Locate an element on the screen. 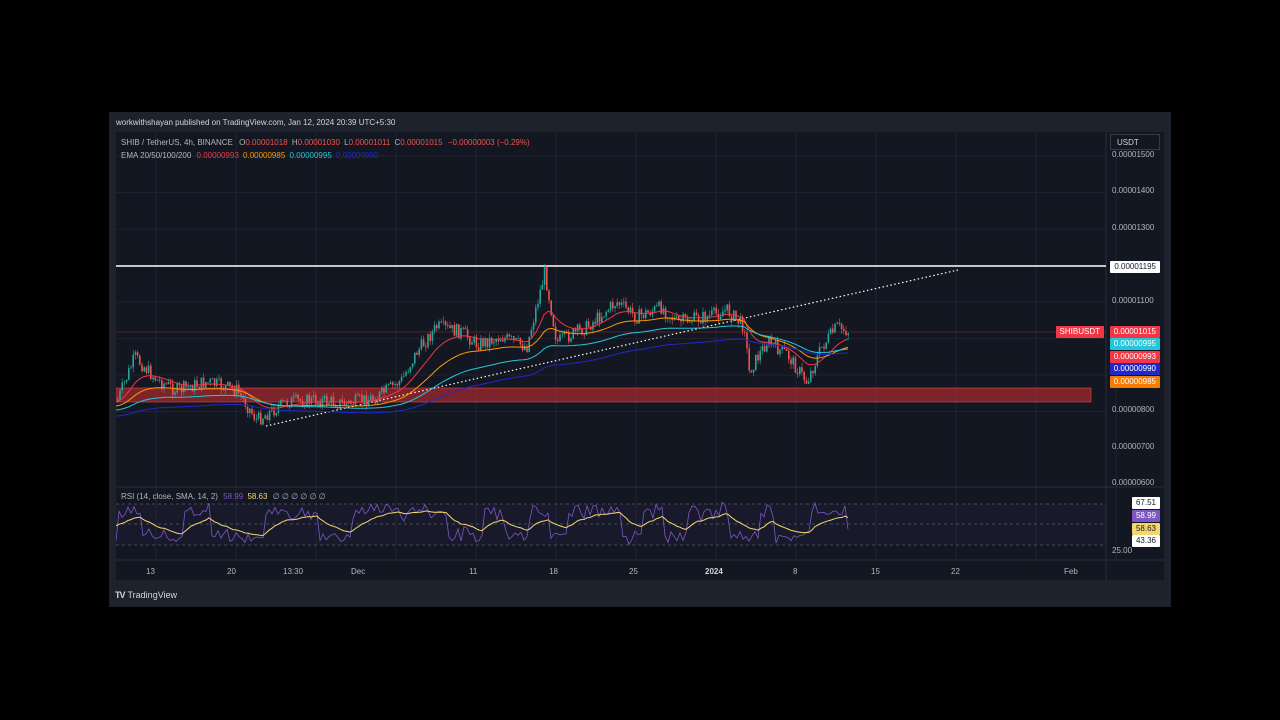  tradingview-logo: TV TradingView is located at coordinates (146, 595).